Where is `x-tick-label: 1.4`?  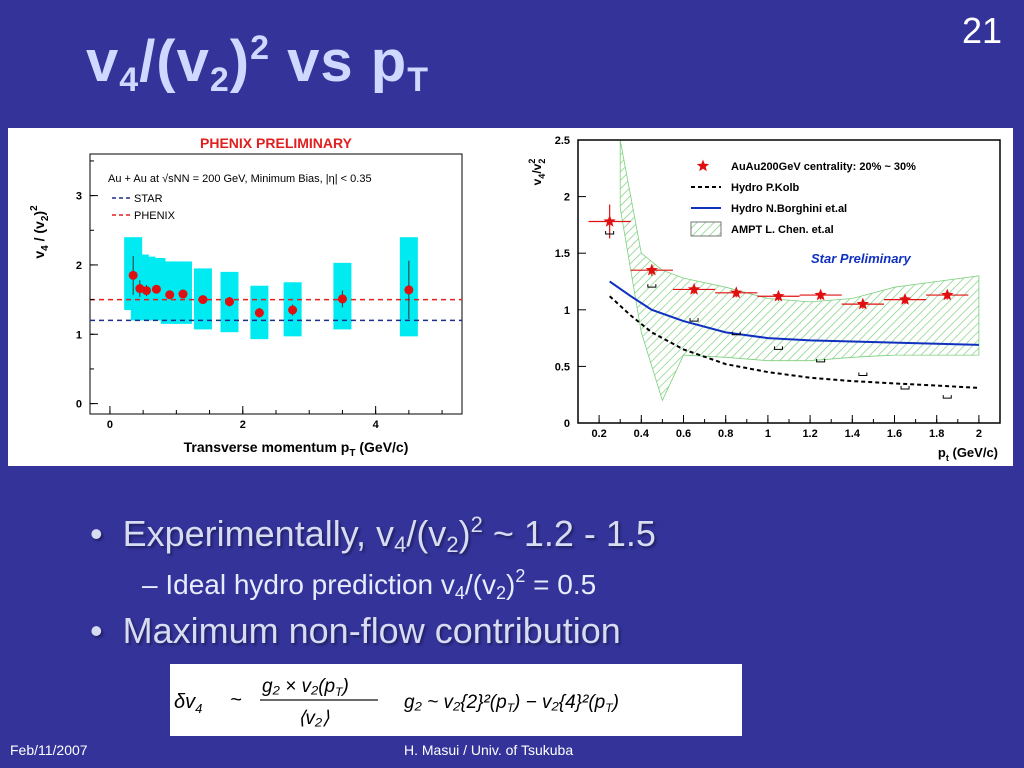
x-tick-label: 1.4 is located at coordinates (853, 434).